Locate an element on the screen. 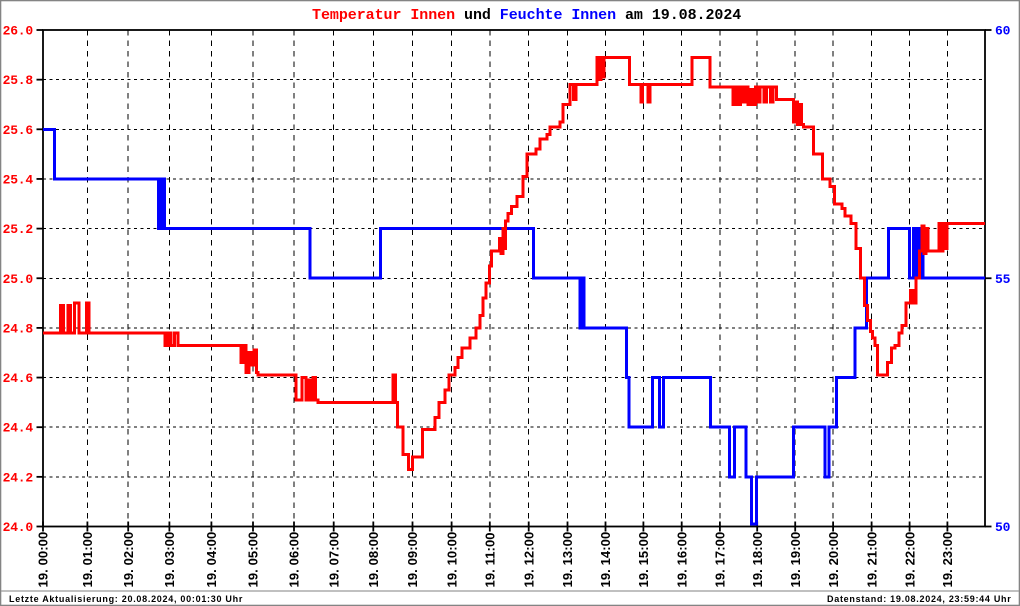 The height and width of the screenshot is (606, 1020). svg-text: 19. 22:00 is located at coordinates (909, 560).